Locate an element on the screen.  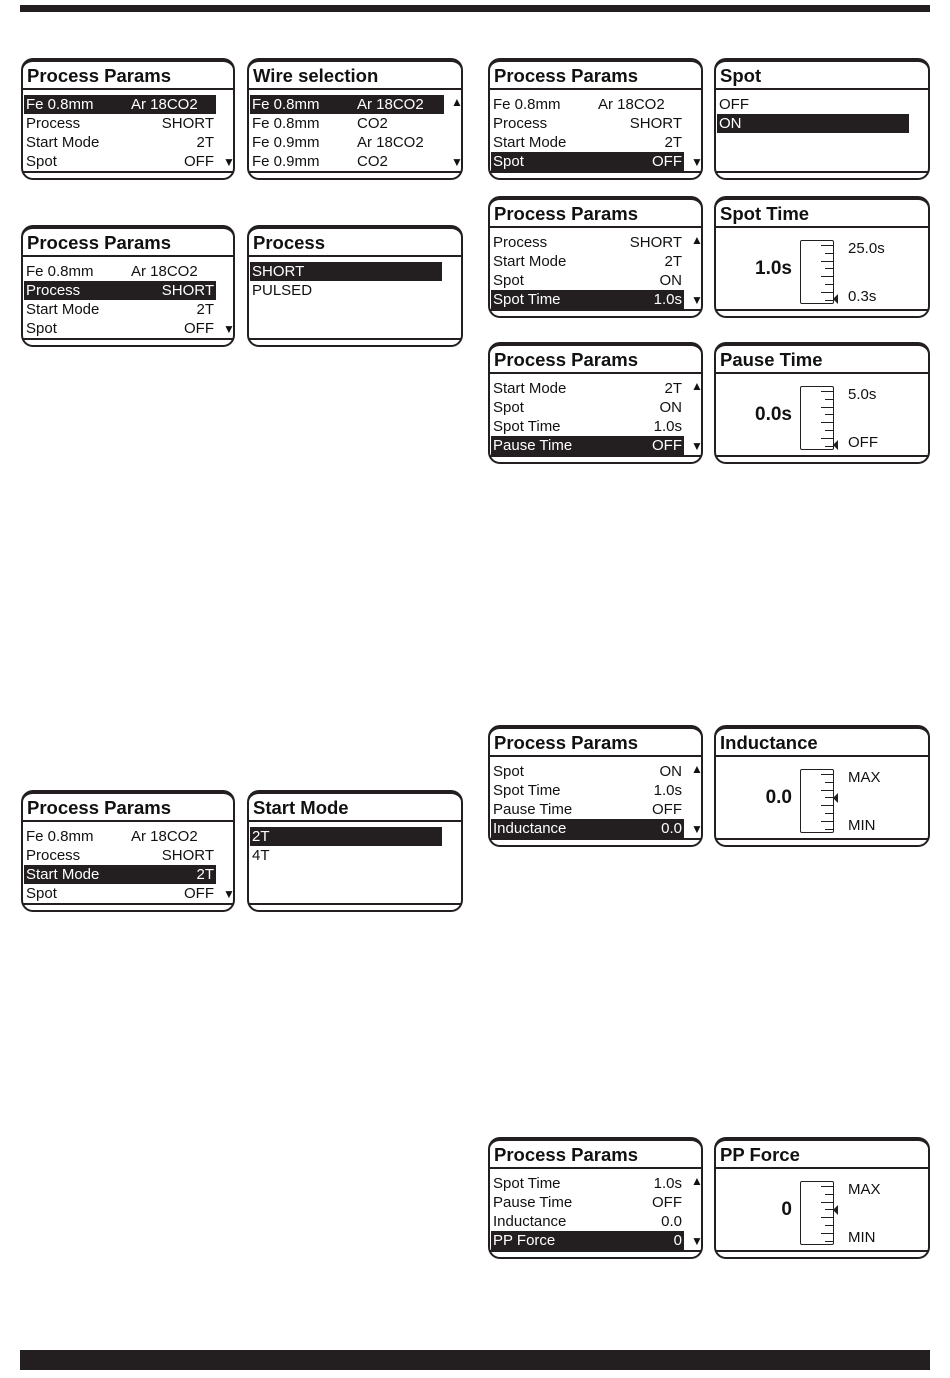
menu-item: Fe 0.9mm Ar 18CO2 is located at coordinates (347, 142).